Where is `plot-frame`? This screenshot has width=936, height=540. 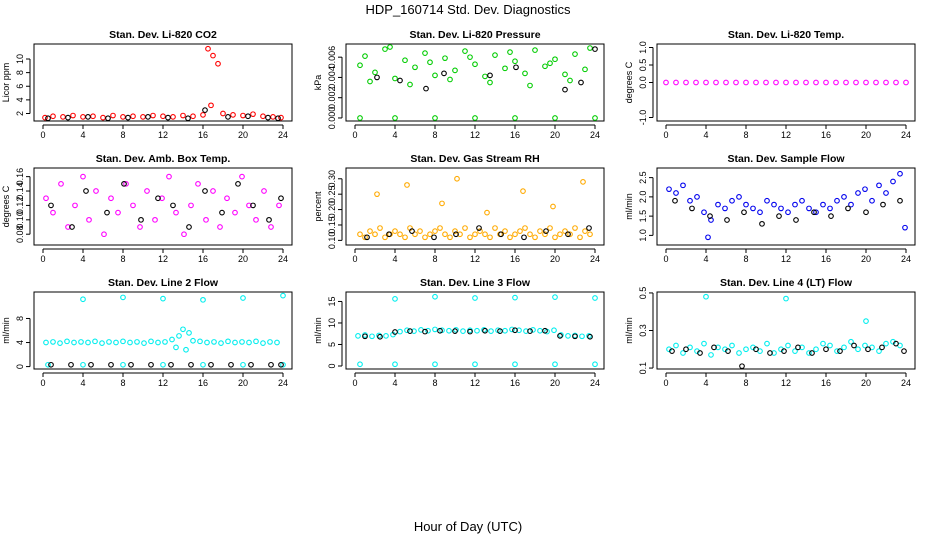 plot-frame is located at coordinates (786, 206).